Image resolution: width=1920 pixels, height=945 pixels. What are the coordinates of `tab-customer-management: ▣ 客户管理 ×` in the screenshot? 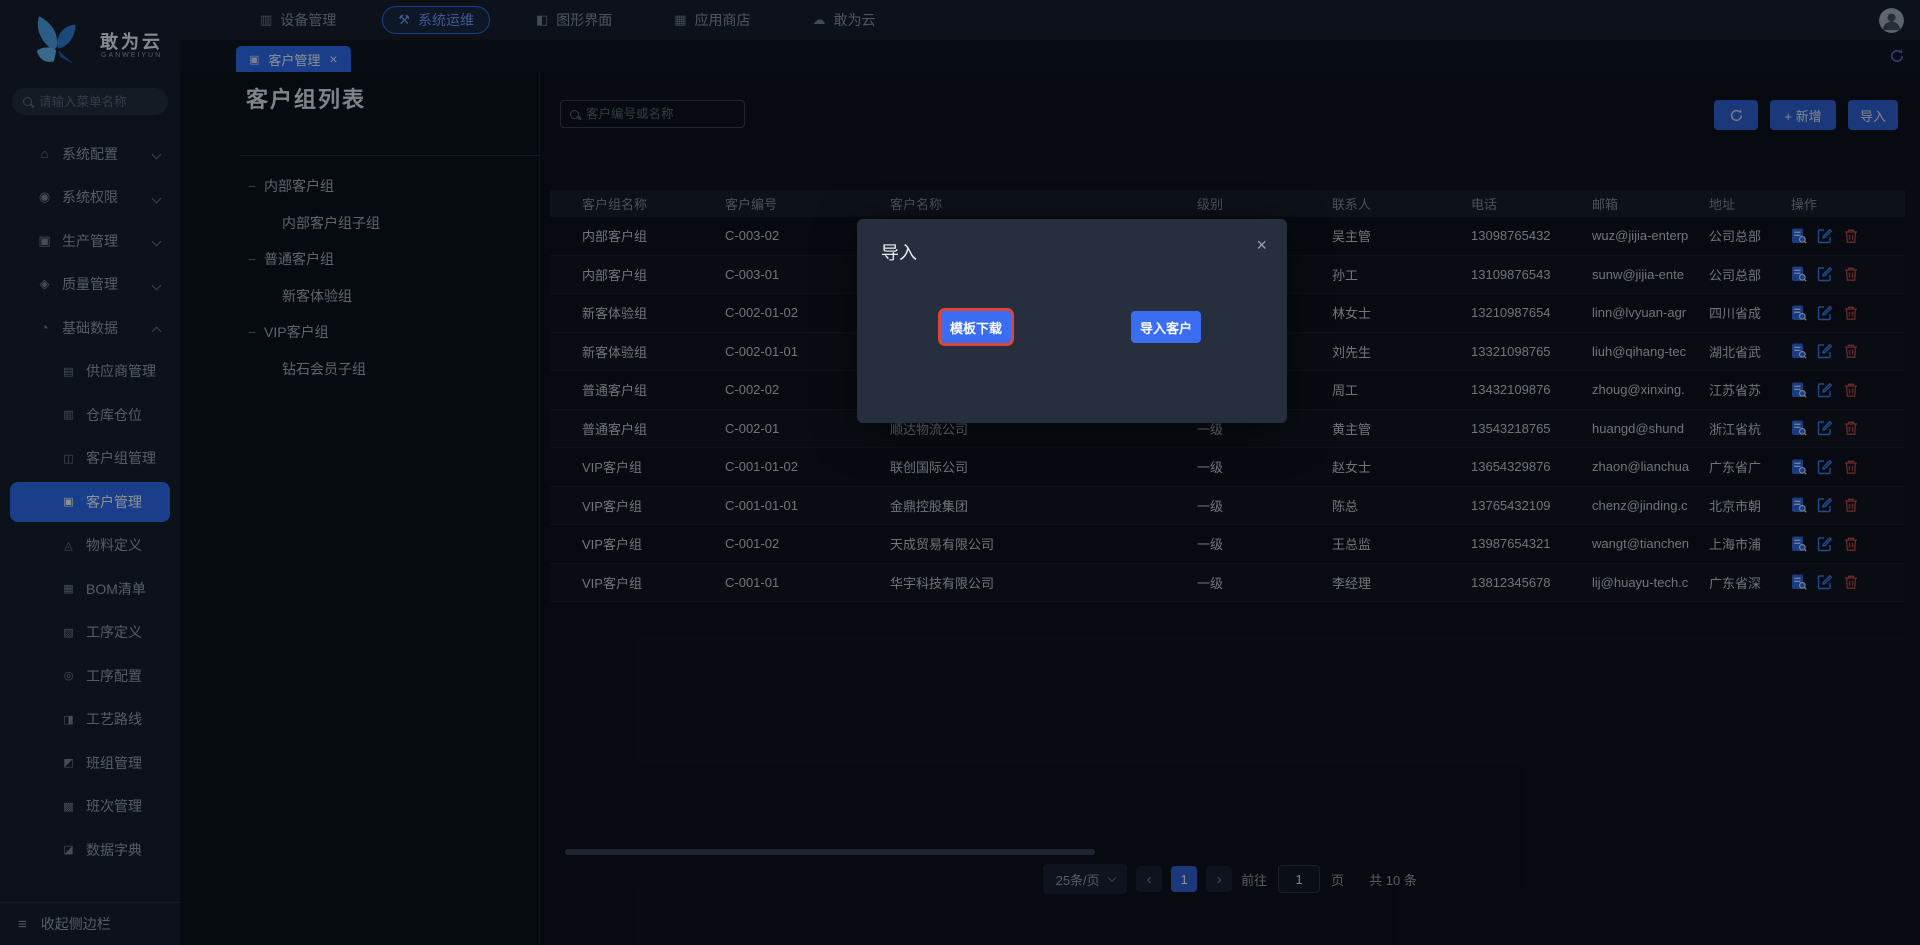 It's located at (293, 59).